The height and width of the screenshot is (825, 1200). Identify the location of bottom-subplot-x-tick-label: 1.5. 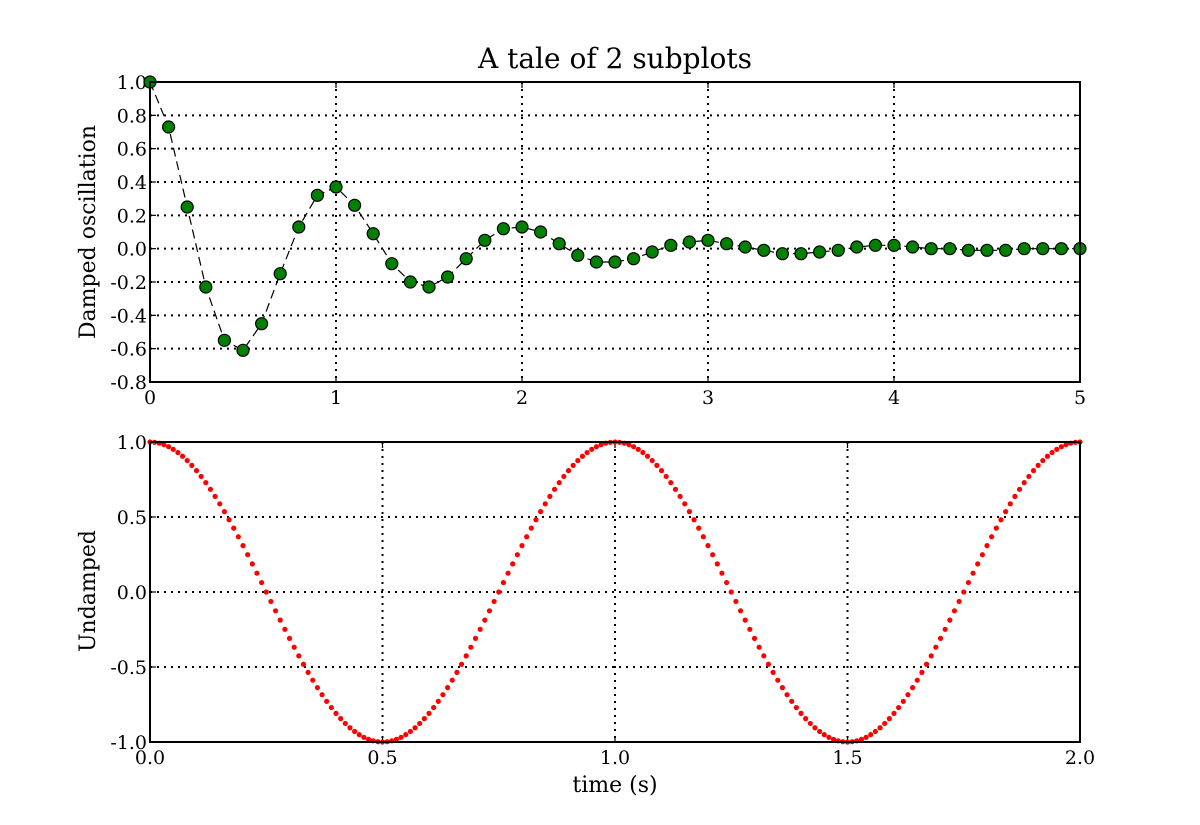
(847, 758).